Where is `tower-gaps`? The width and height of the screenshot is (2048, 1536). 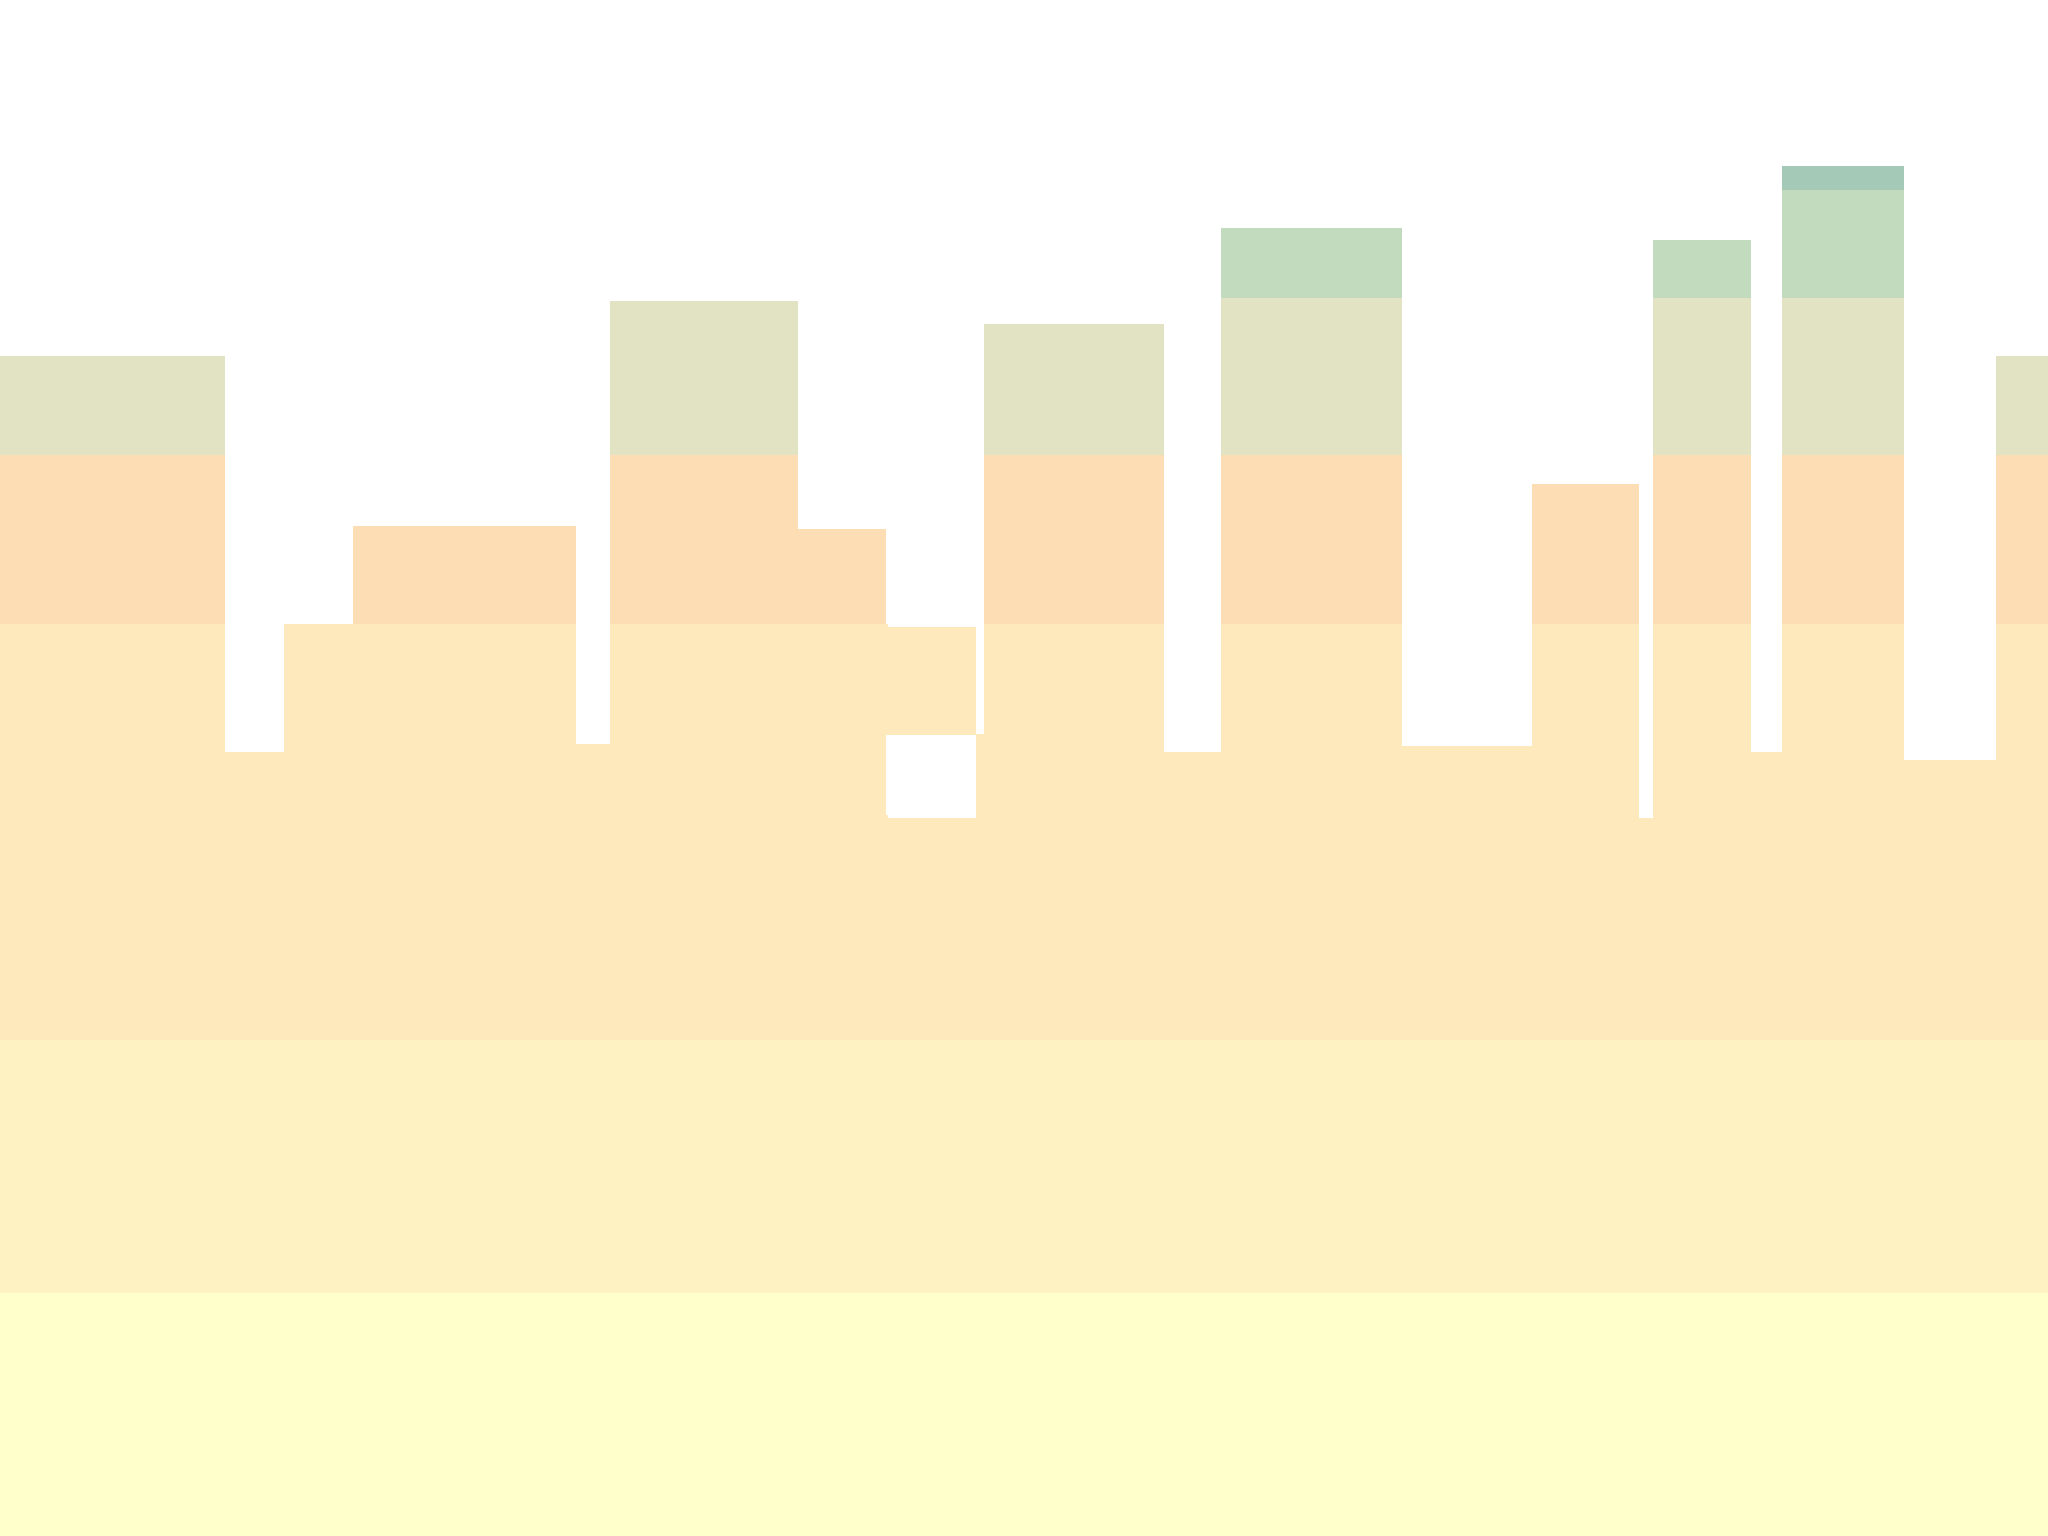 tower-gaps is located at coordinates (1110, 719).